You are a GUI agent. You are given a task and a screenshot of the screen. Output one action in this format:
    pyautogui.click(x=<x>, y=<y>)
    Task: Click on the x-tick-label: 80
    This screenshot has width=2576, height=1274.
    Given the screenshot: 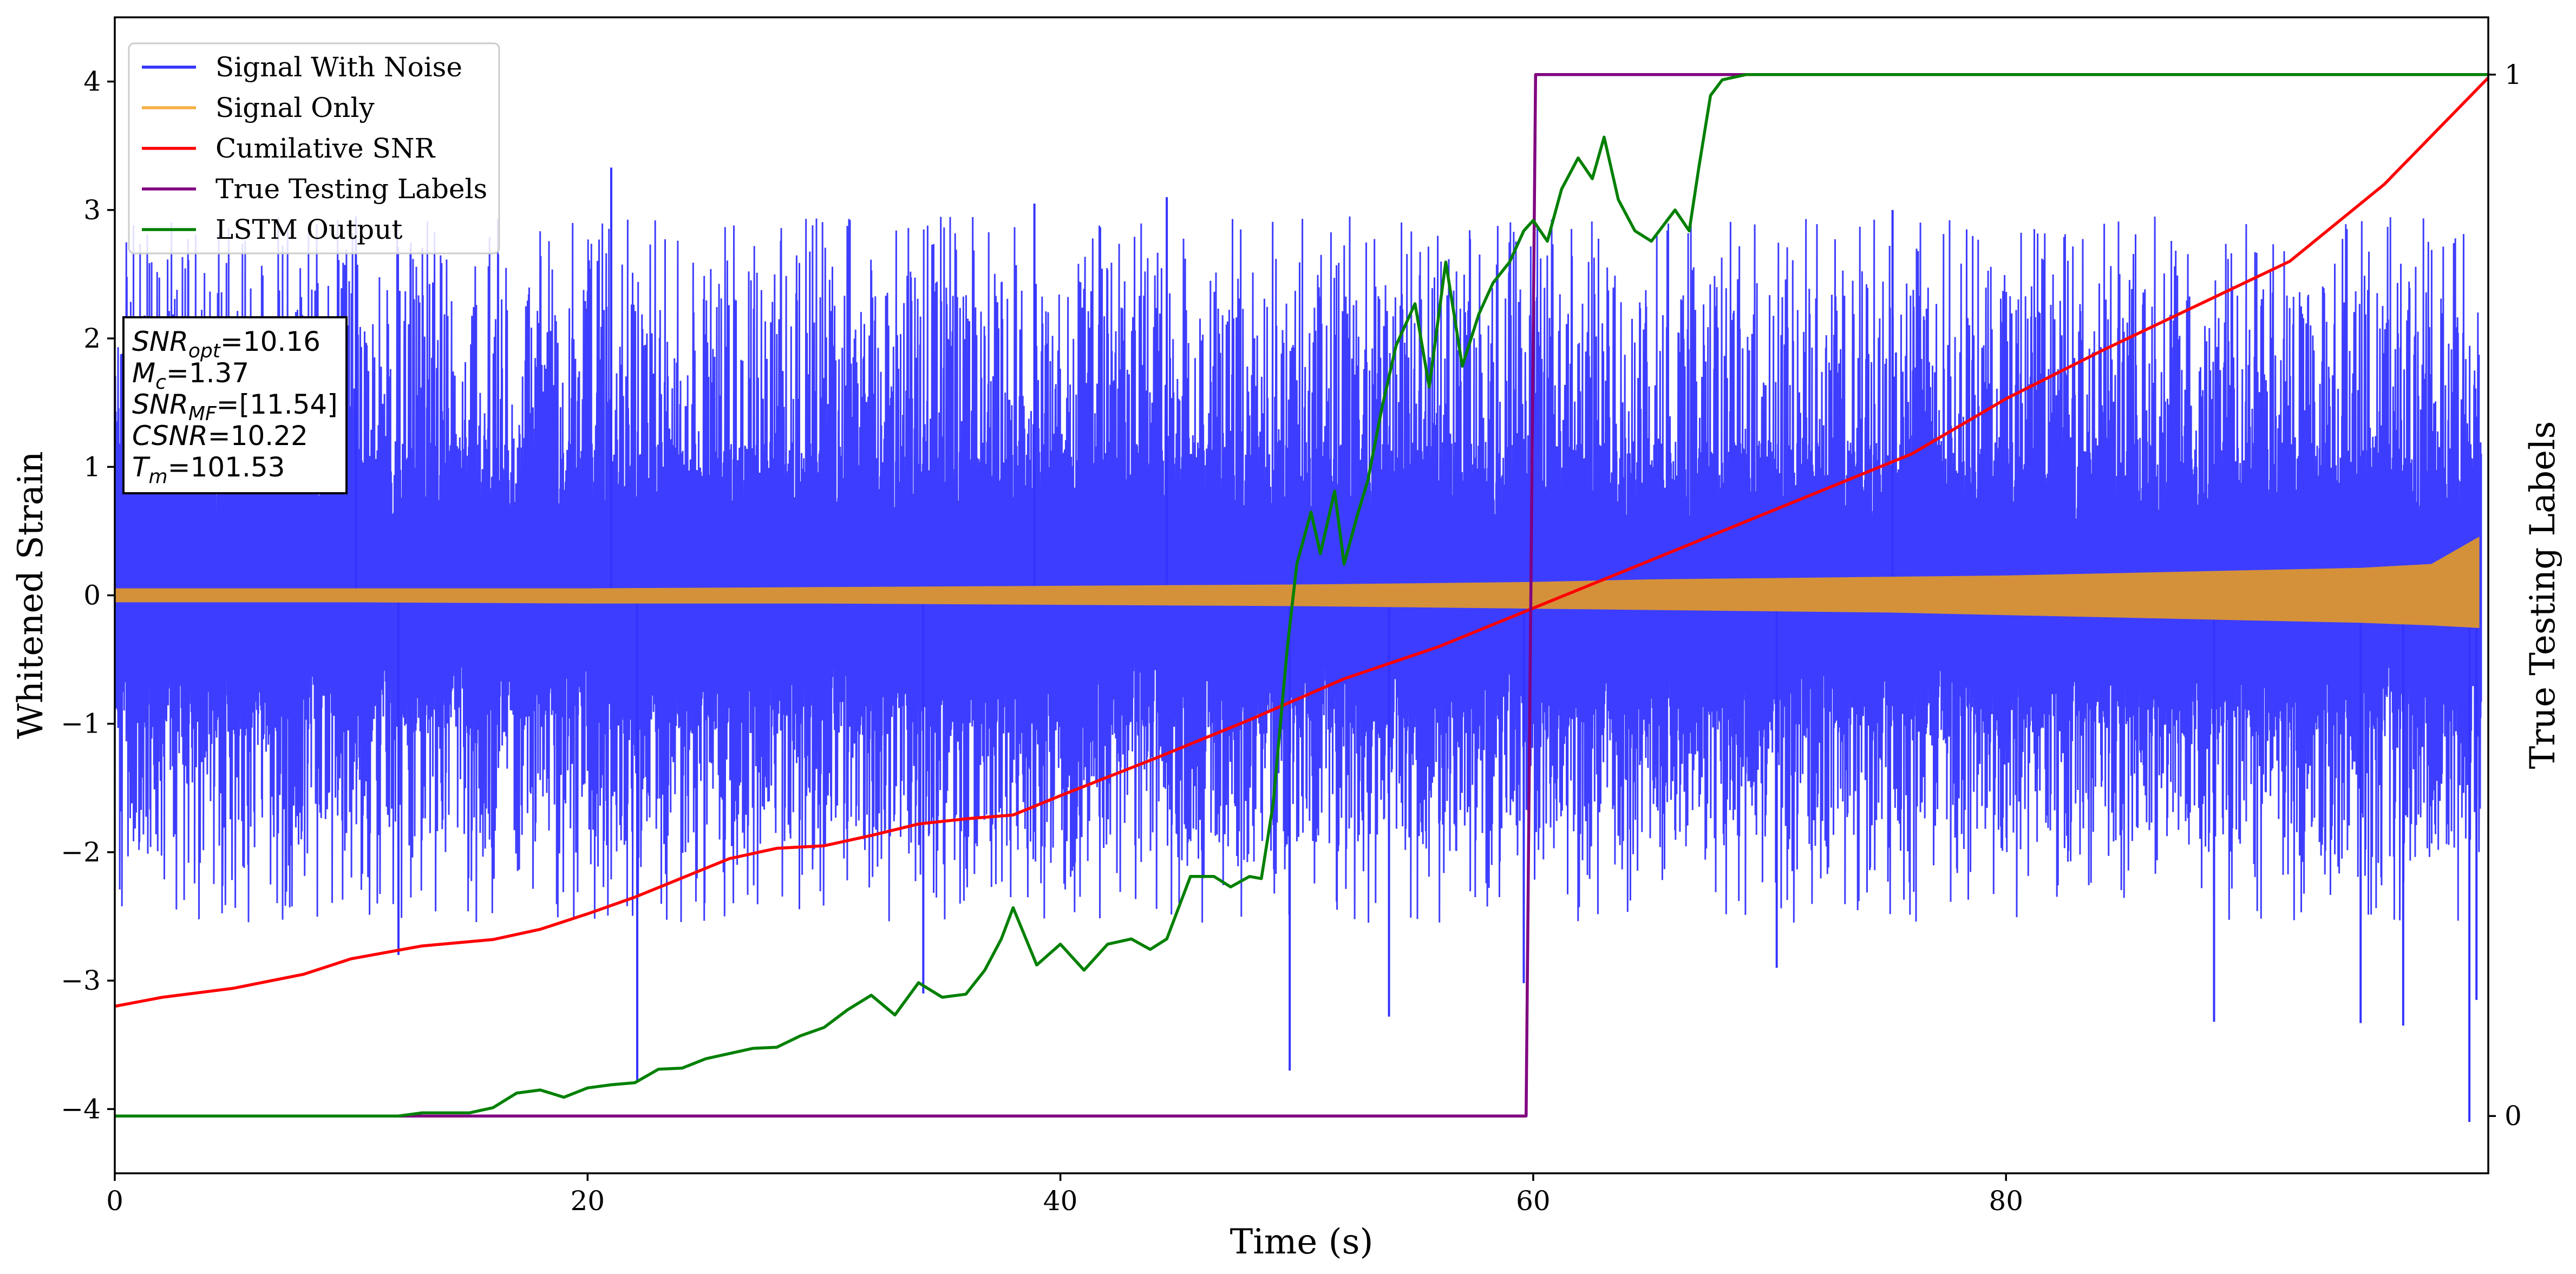 What is the action you would take?
    pyautogui.click(x=2006, y=1201)
    